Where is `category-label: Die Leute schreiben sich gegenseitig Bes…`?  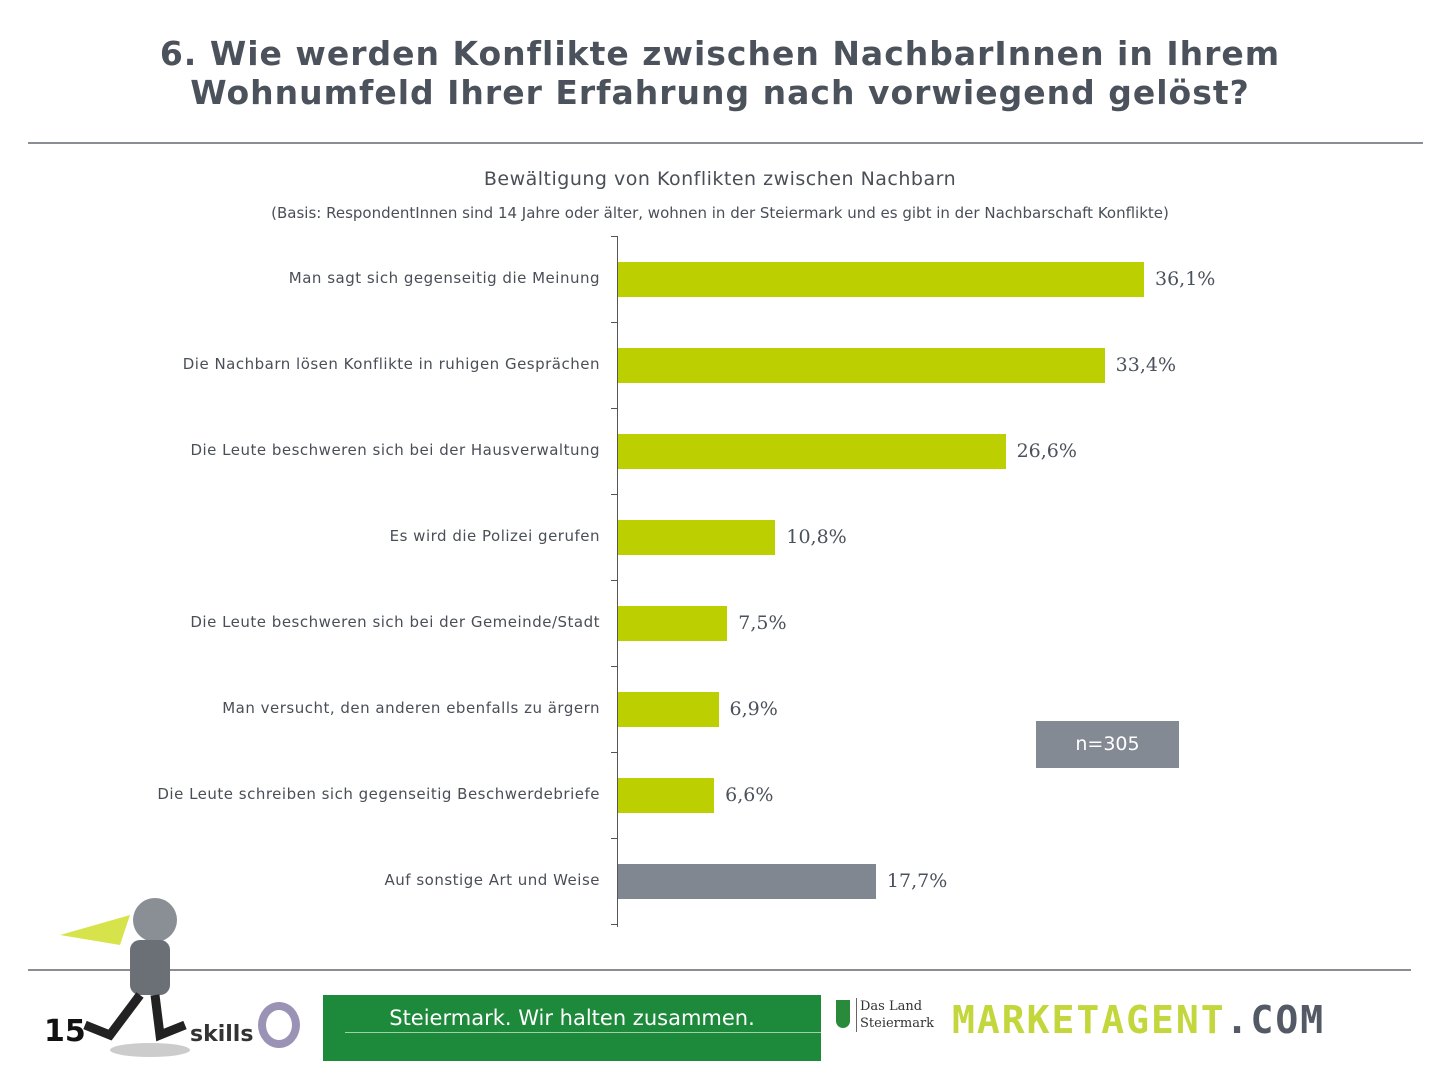 category-label: Die Leute schreiben sich gegenseitig Bes… is located at coordinates (378, 794).